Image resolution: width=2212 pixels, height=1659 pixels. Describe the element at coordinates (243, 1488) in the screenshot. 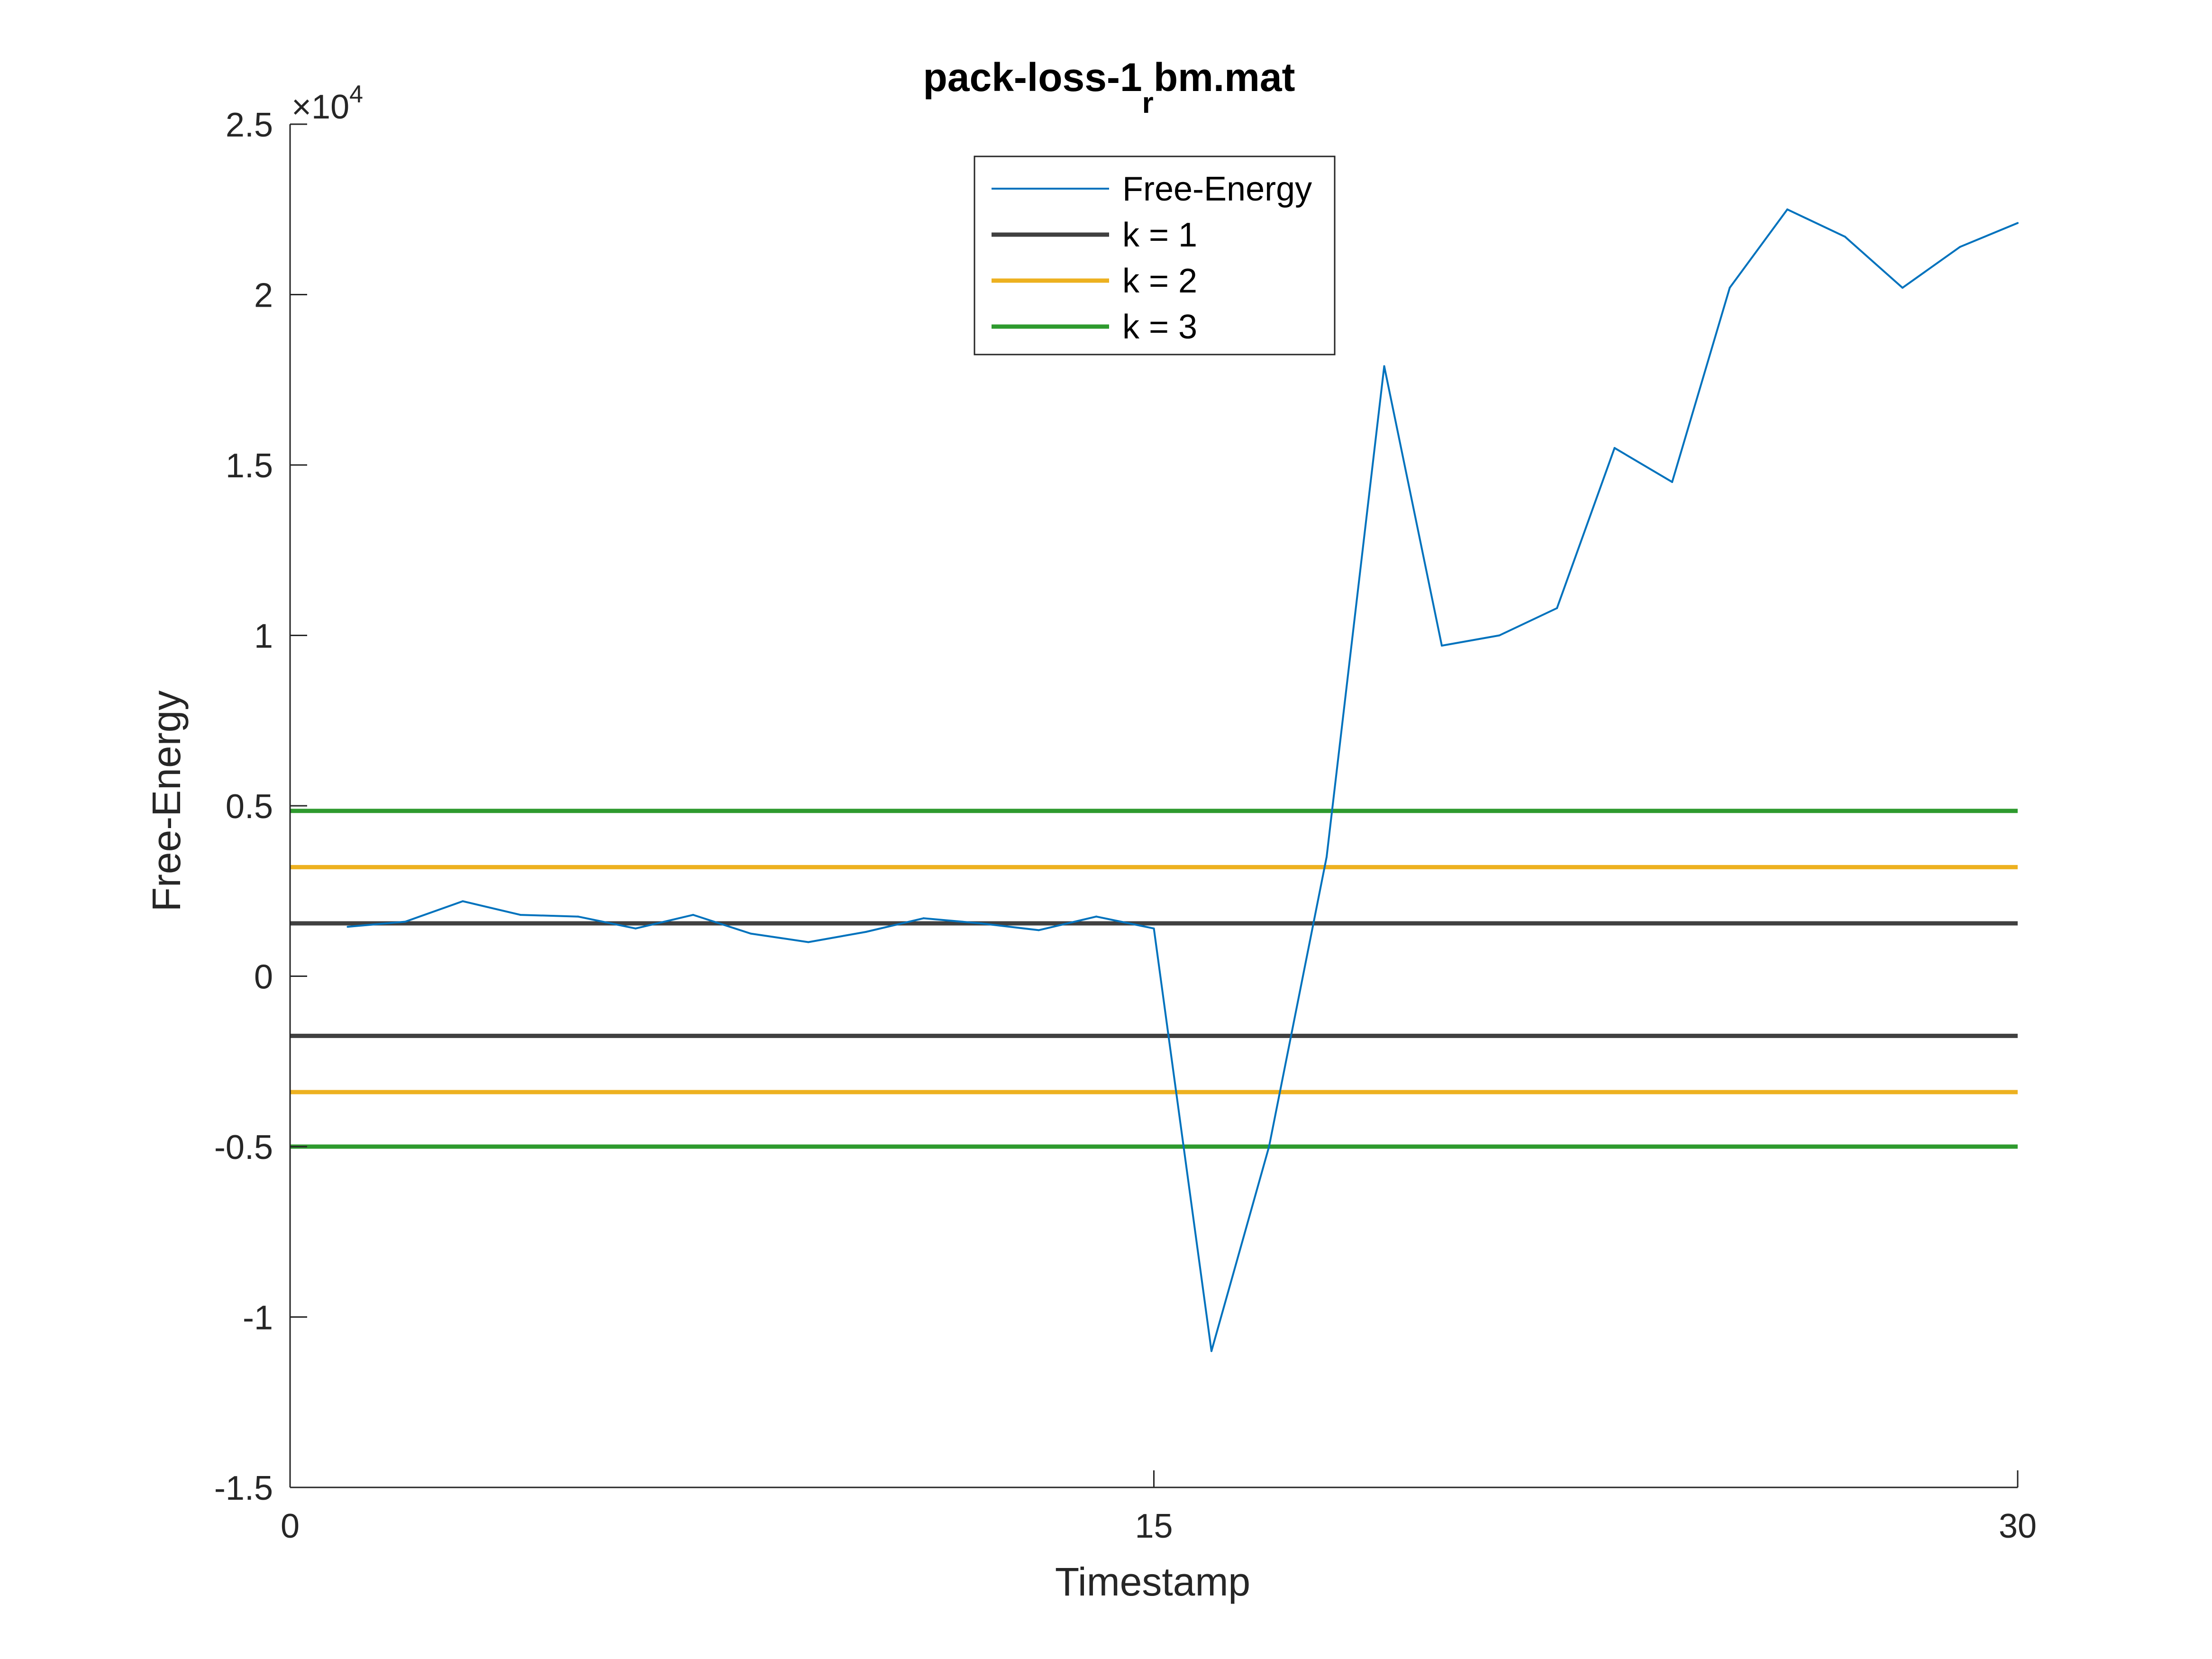

I see `y-tick-label: -1.5` at that location.